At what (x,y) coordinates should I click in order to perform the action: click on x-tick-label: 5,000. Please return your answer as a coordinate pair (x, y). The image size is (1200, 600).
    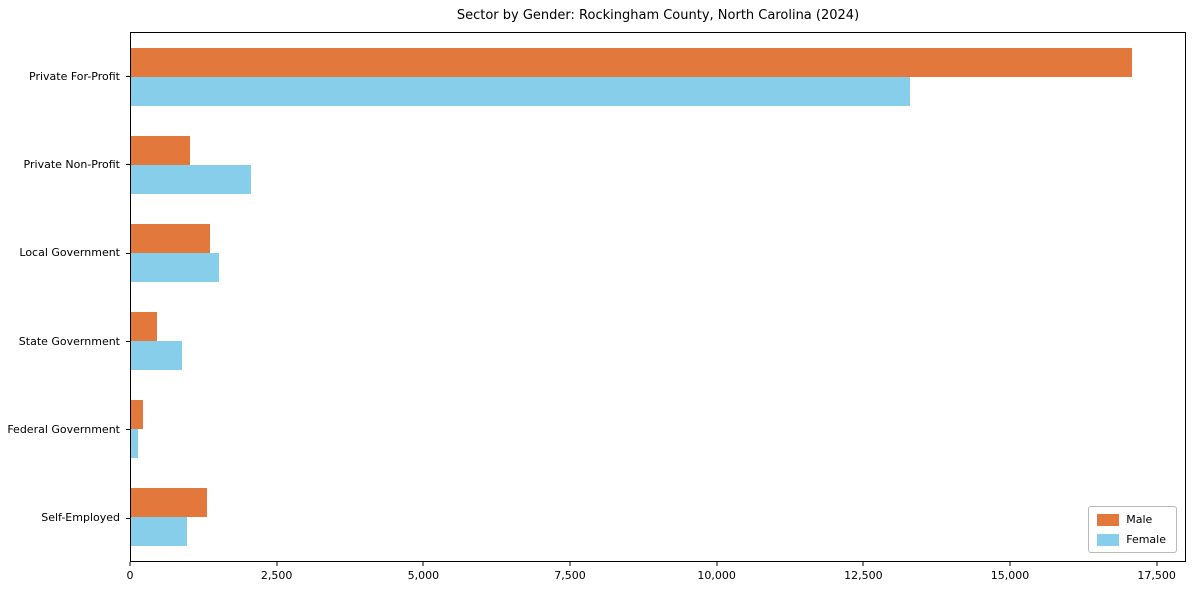
    Looking at the image, I should click on (423, 575).